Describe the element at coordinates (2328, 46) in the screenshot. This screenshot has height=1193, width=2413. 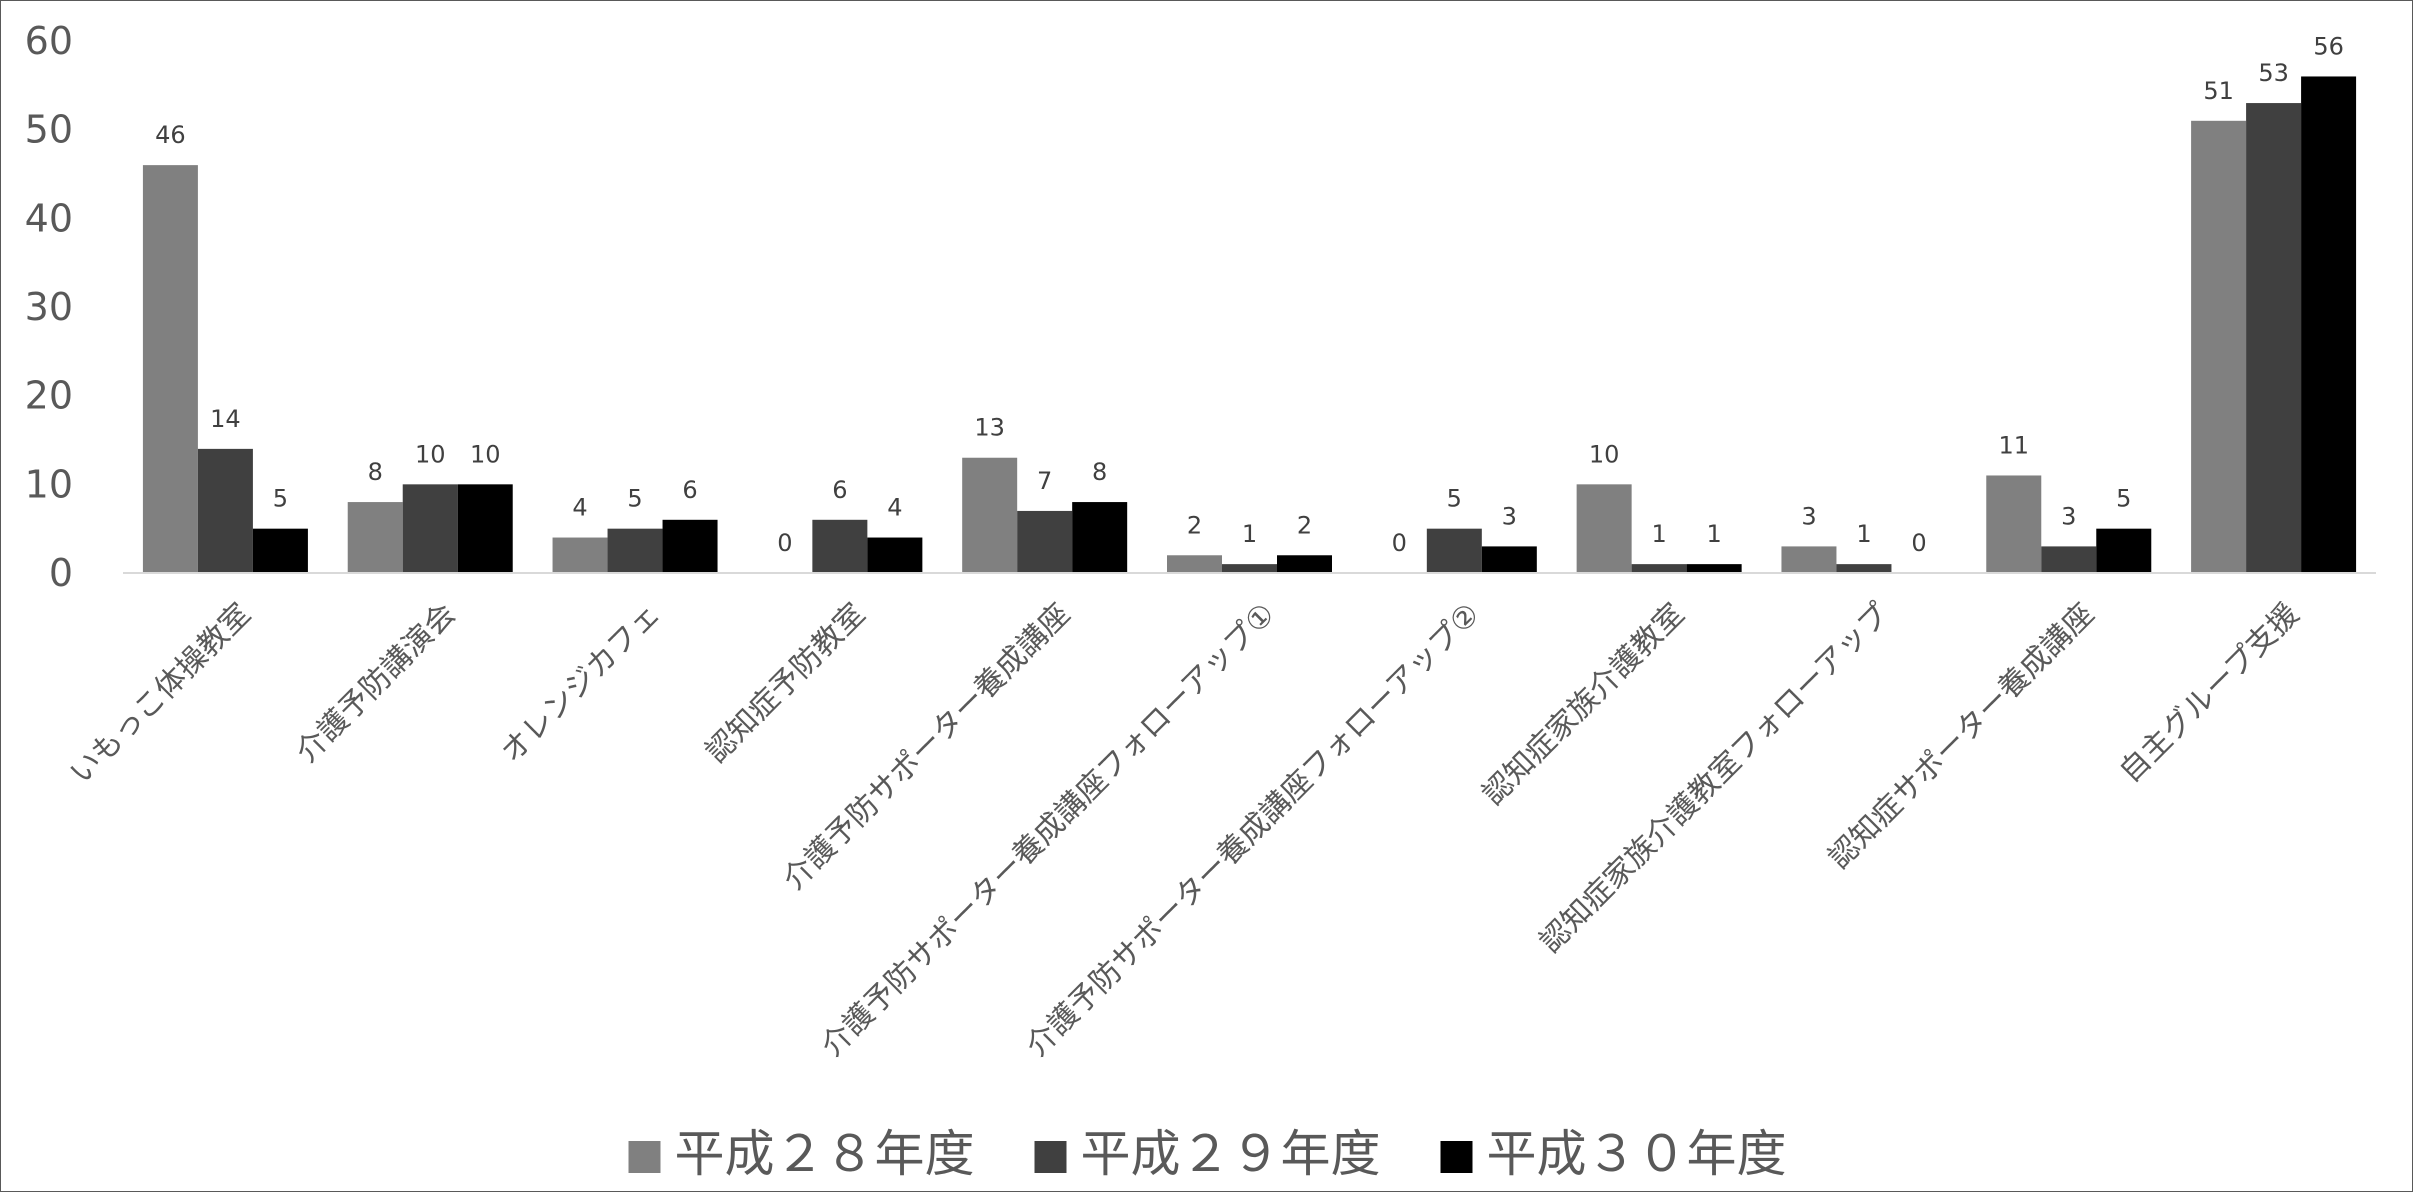
I see `data-label: 56` at that location.